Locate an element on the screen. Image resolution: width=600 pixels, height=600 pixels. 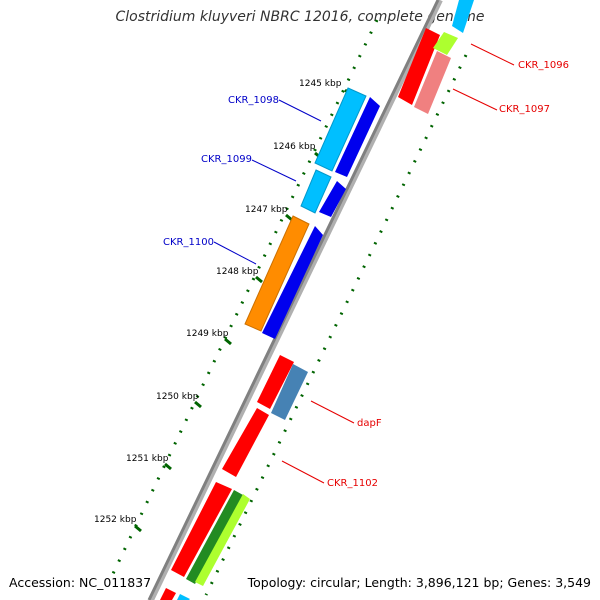
tick-label: 1248 kbp is located at coordinates (237, 272).